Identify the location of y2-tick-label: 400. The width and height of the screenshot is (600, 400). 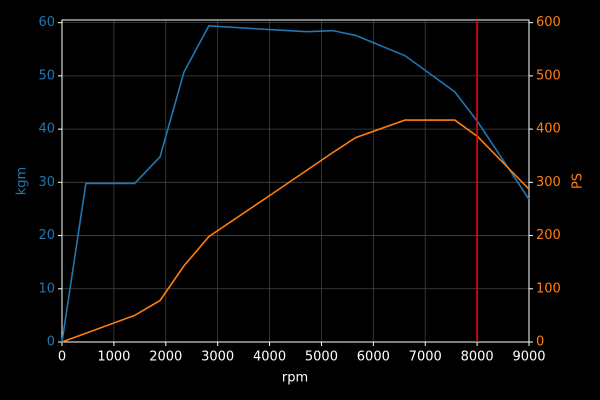
(548, 129).